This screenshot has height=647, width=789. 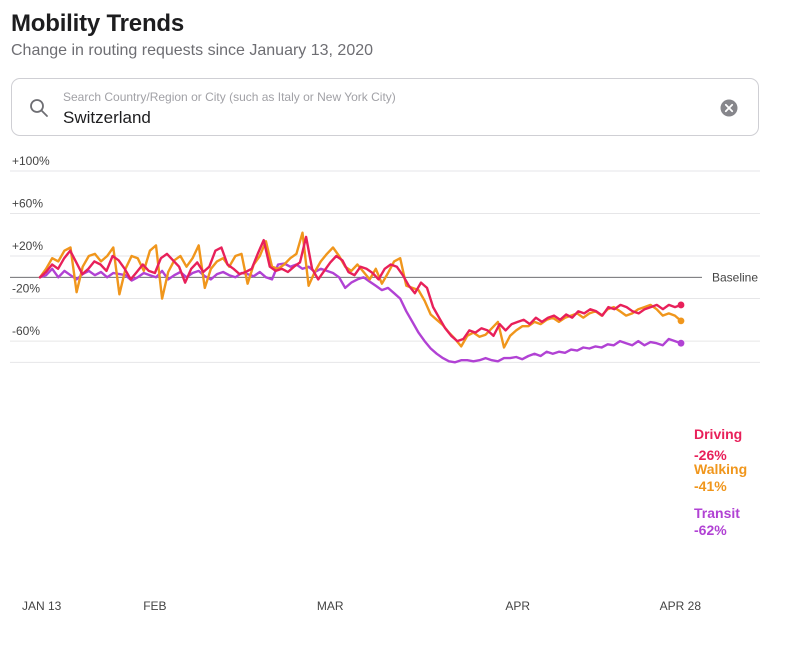 I want to click on search-input: Switzerland, so click(x=107, y=117).